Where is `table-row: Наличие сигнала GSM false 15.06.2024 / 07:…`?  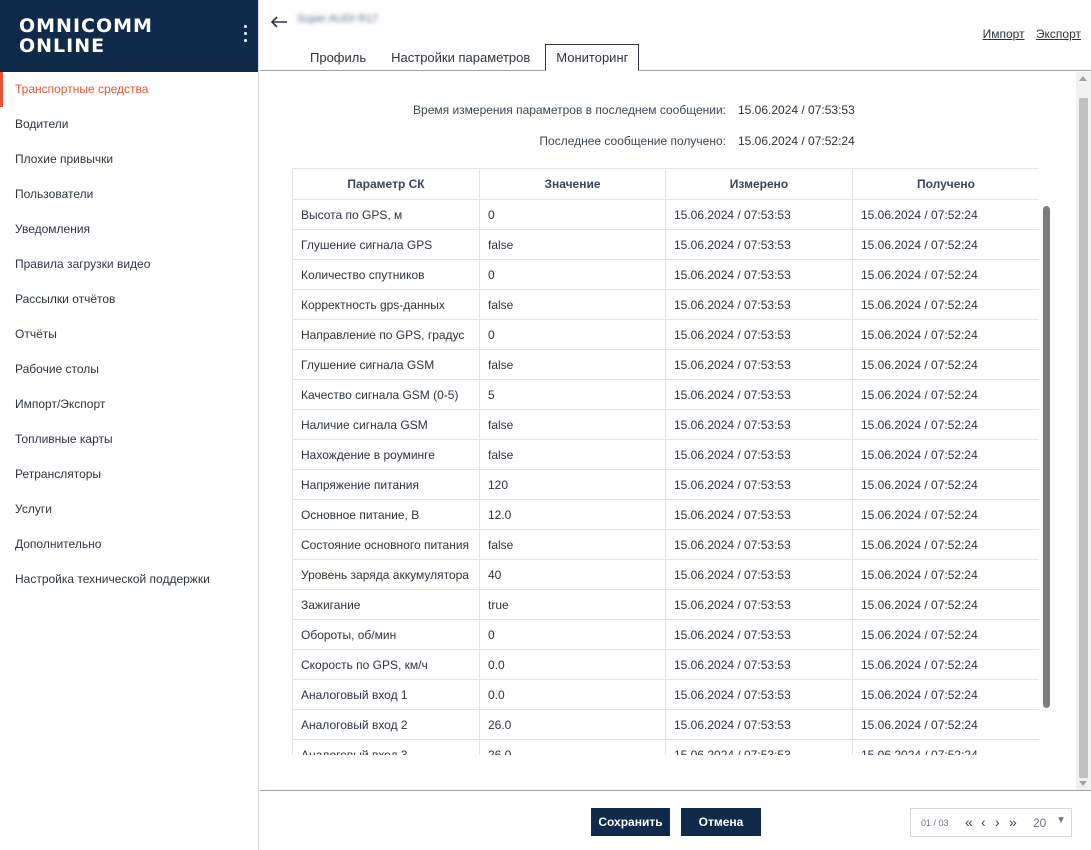 table-row: Наличие сигнала GSM false 15.06.2024 / 07:… is located at coordinates (665, 424).